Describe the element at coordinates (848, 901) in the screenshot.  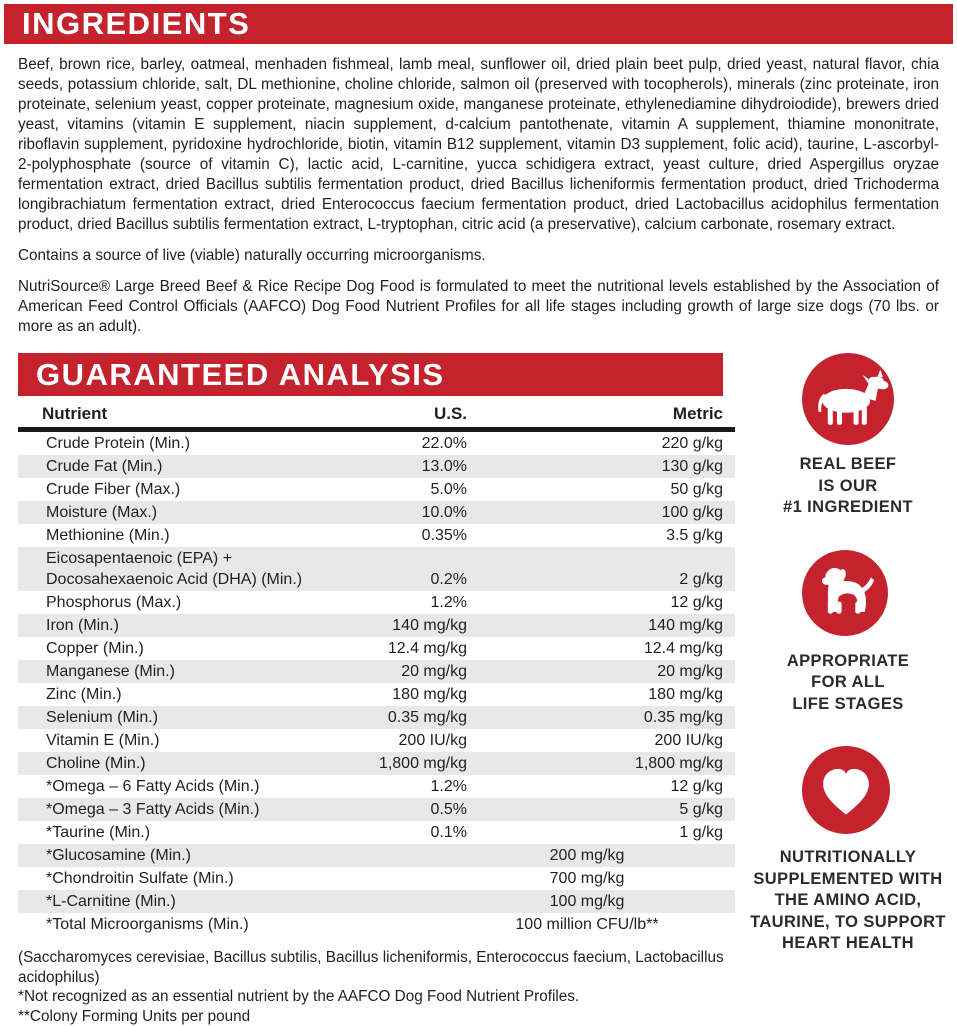
I see `badge-text-line: THE AMINO ACID,` at that location.